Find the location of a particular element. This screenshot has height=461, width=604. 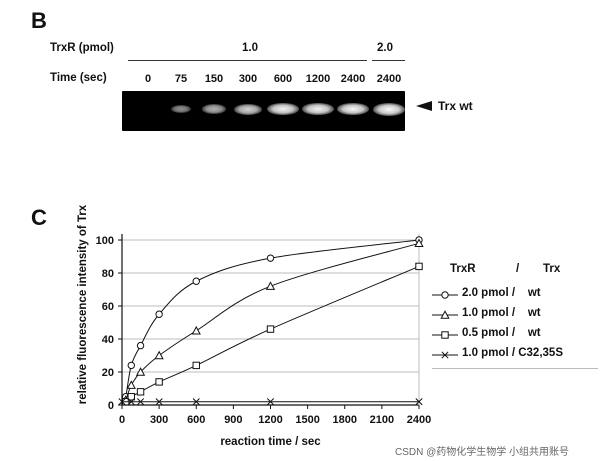

lane-label: 300 is located at coordinates (248, 79).